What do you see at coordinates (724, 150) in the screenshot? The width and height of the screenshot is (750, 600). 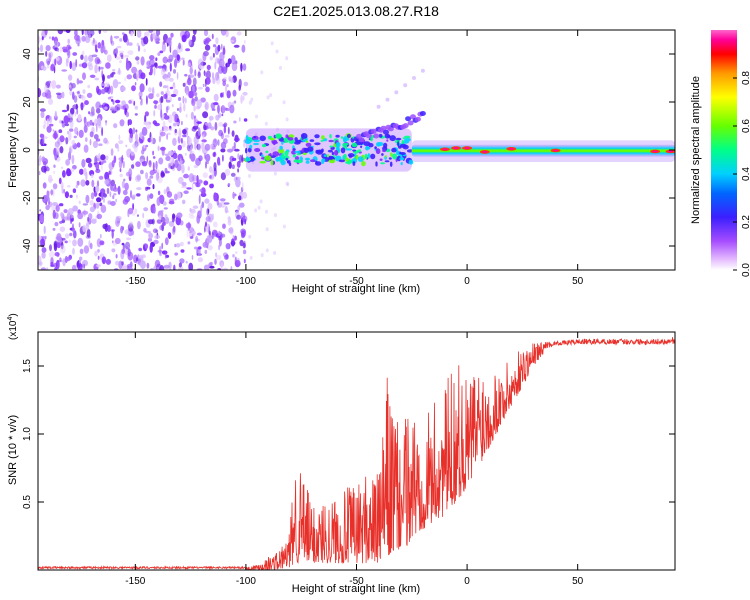 I see `colorbar-gradient` at bounding box center [724, 150].